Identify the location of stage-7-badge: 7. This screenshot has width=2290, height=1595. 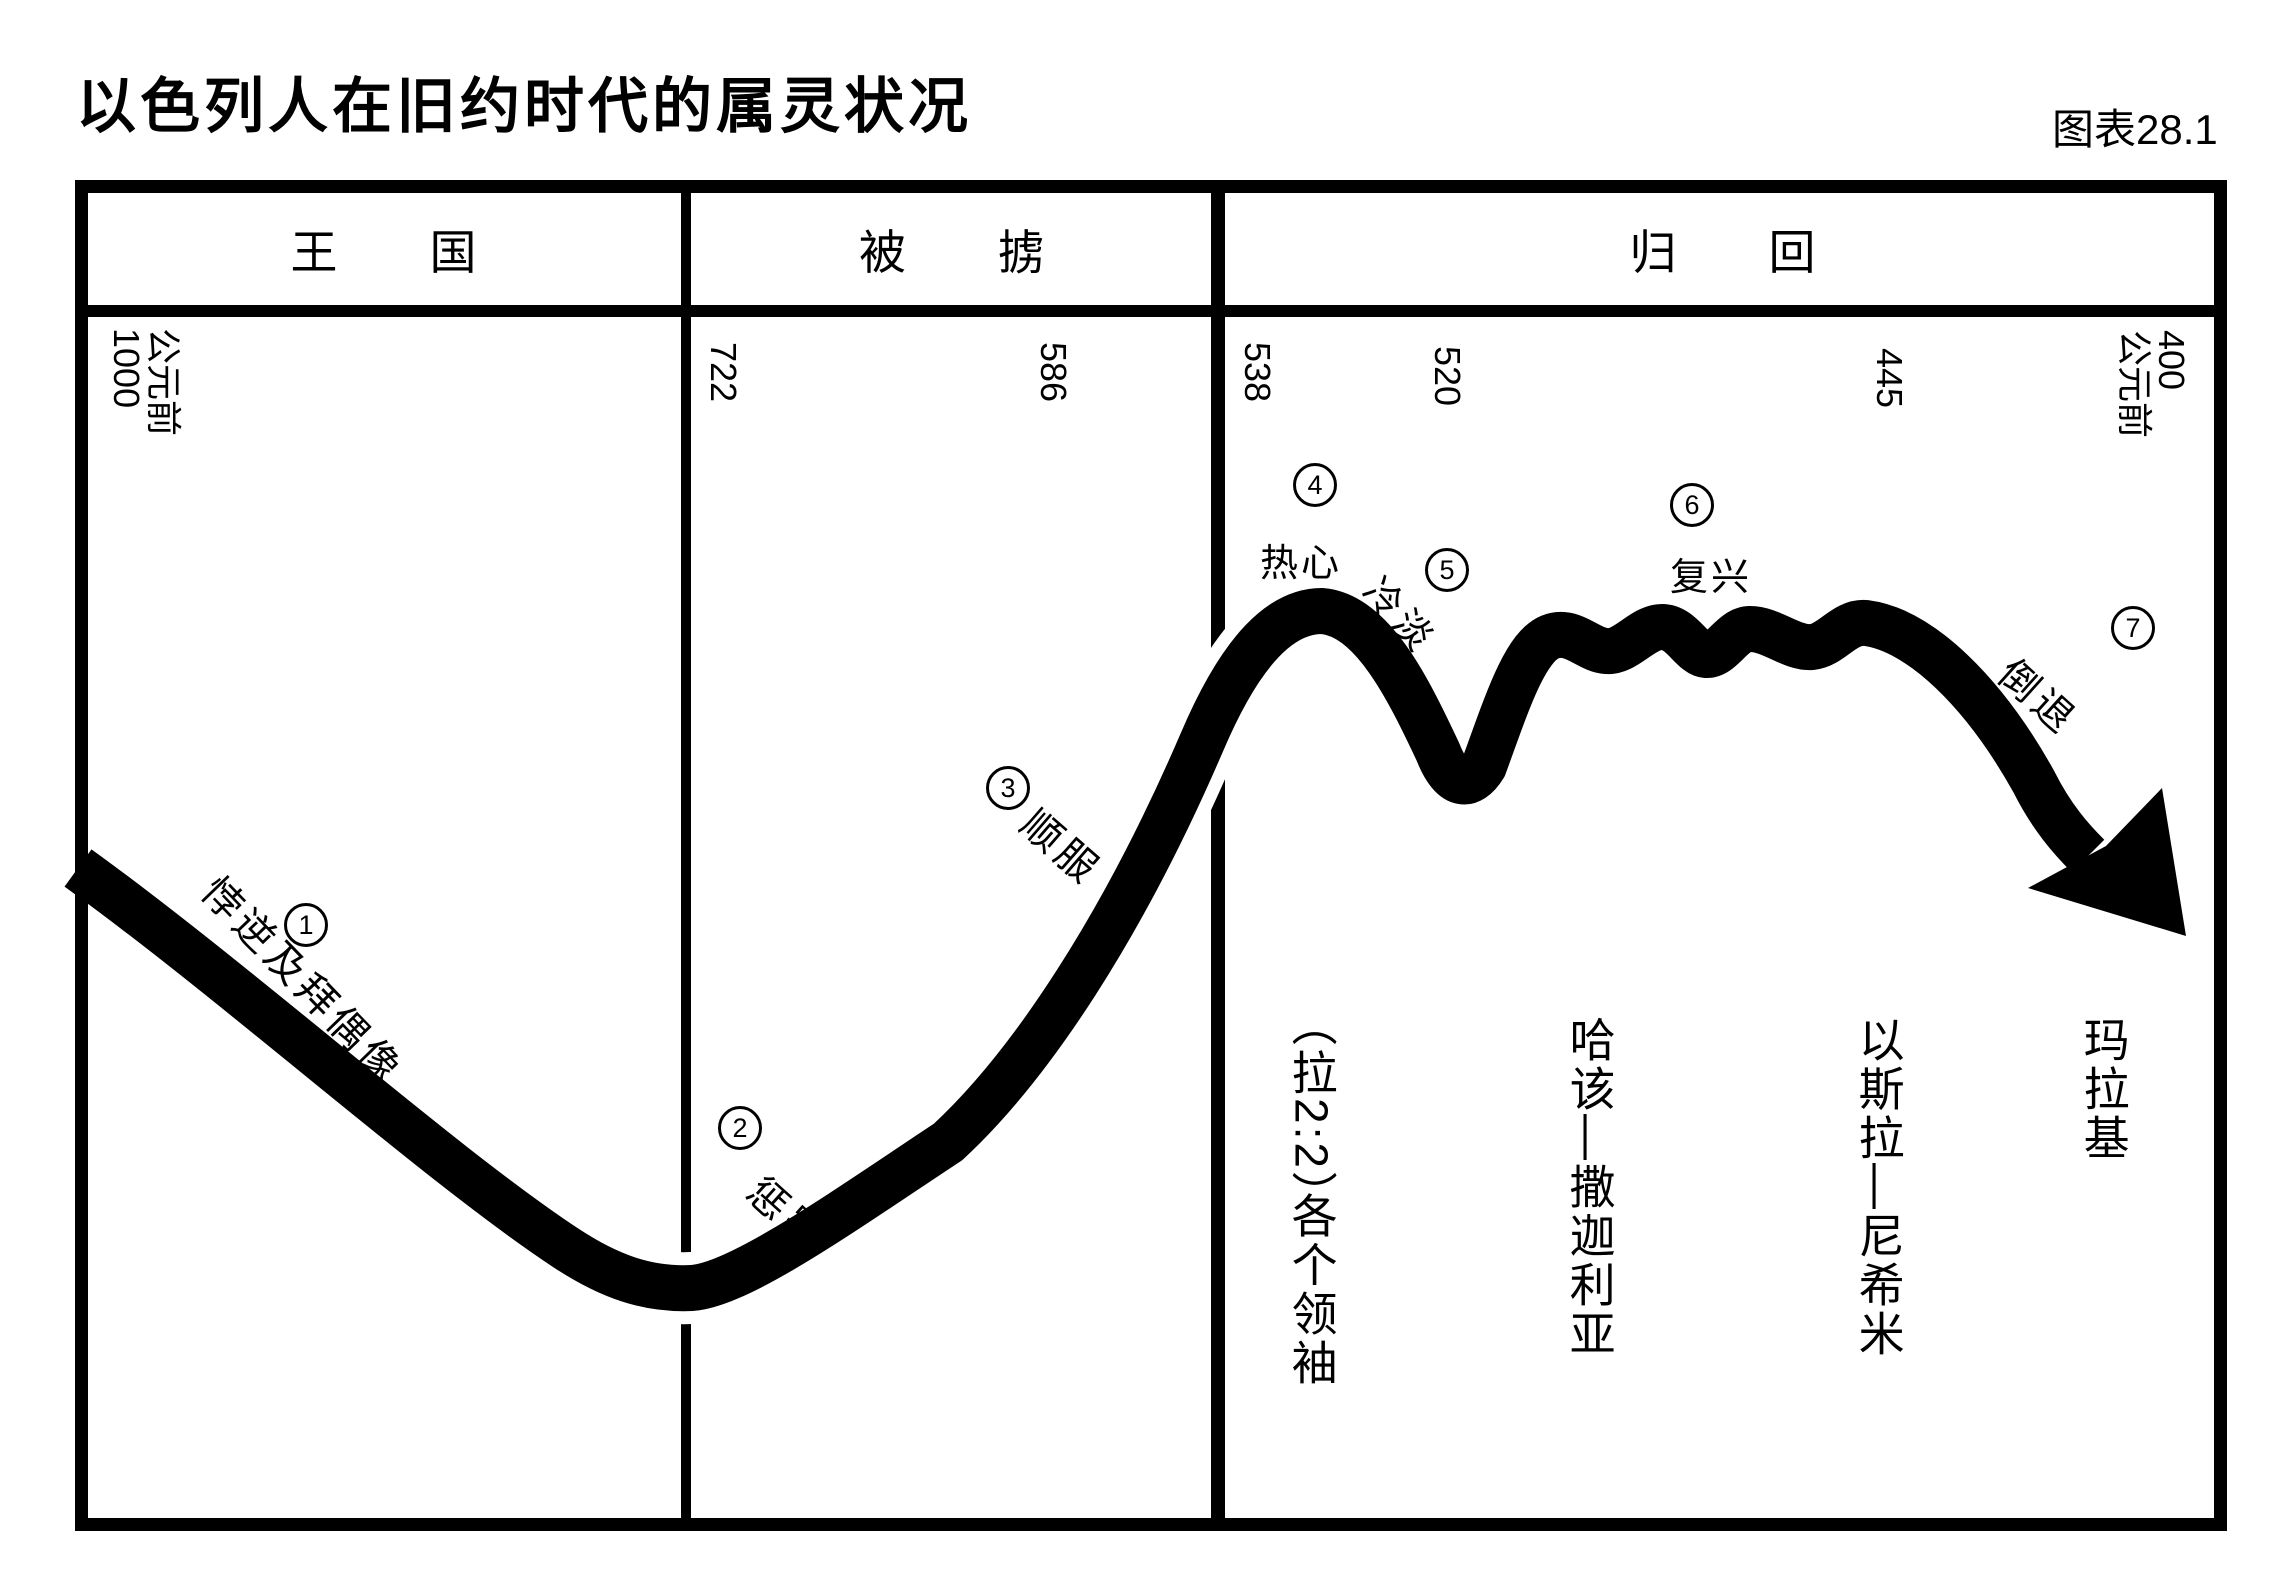
(2133, 628).